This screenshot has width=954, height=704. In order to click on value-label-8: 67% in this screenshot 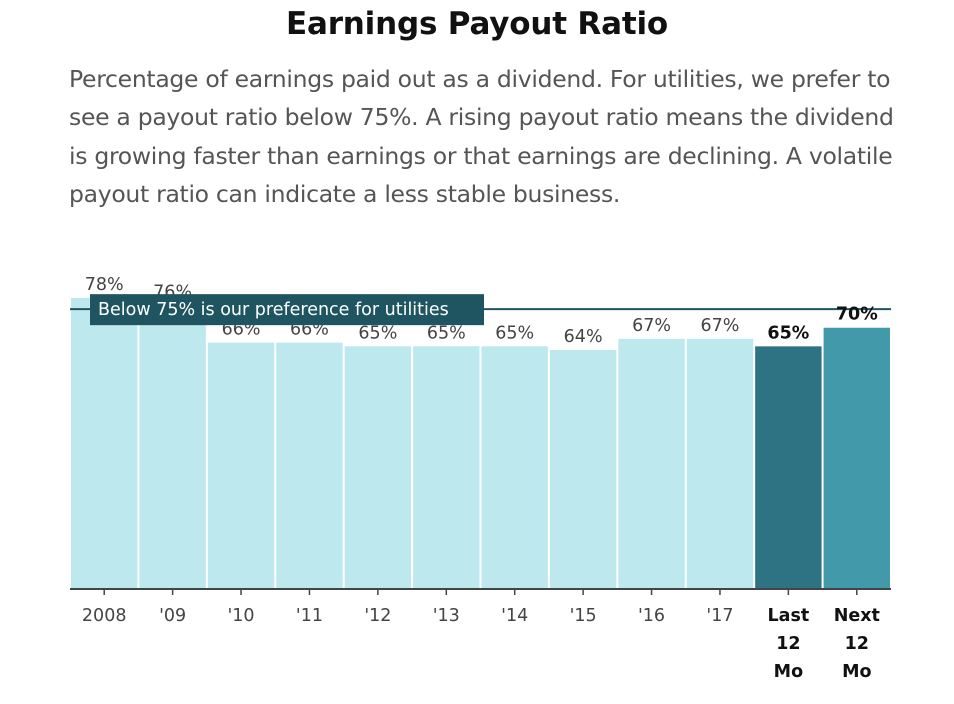, I will do `click(651, 326)`.